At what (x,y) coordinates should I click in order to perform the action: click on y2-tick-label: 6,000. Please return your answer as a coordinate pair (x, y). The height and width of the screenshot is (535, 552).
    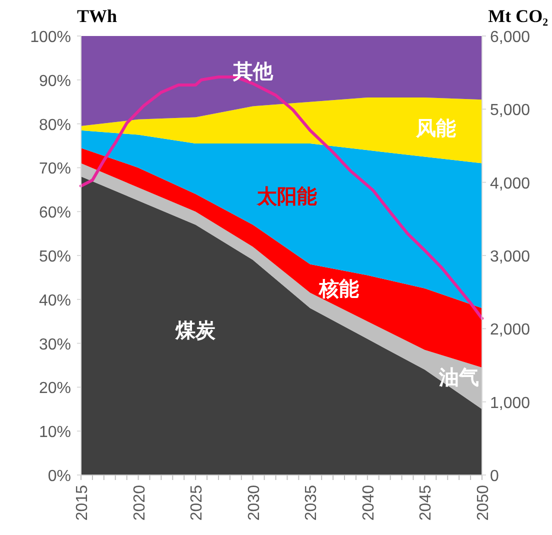
    Looking at the image, I should click on (510, 37).